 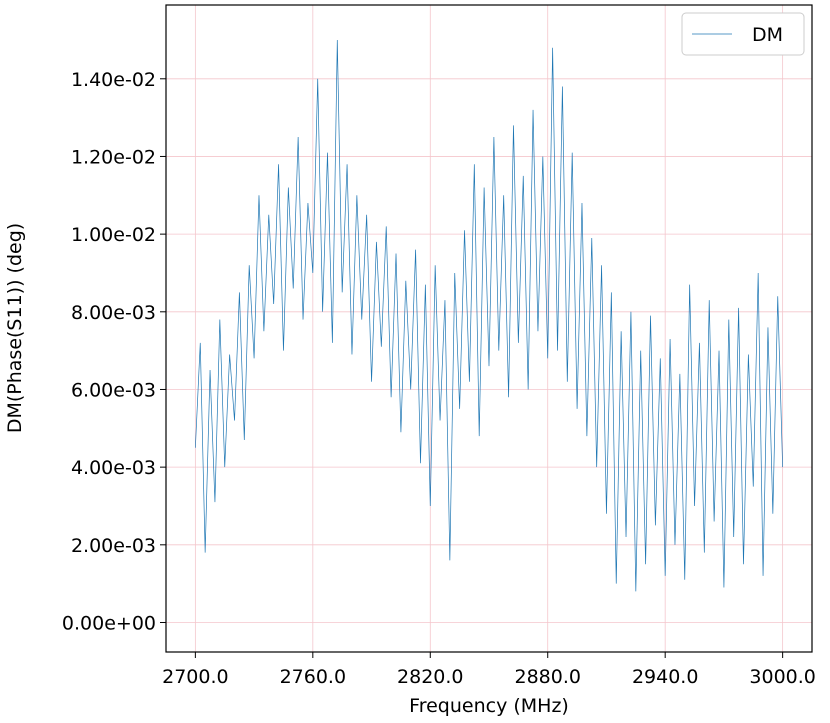 I want to click on y-tick-label: 2.00e-03, so click(x=113, y=546).